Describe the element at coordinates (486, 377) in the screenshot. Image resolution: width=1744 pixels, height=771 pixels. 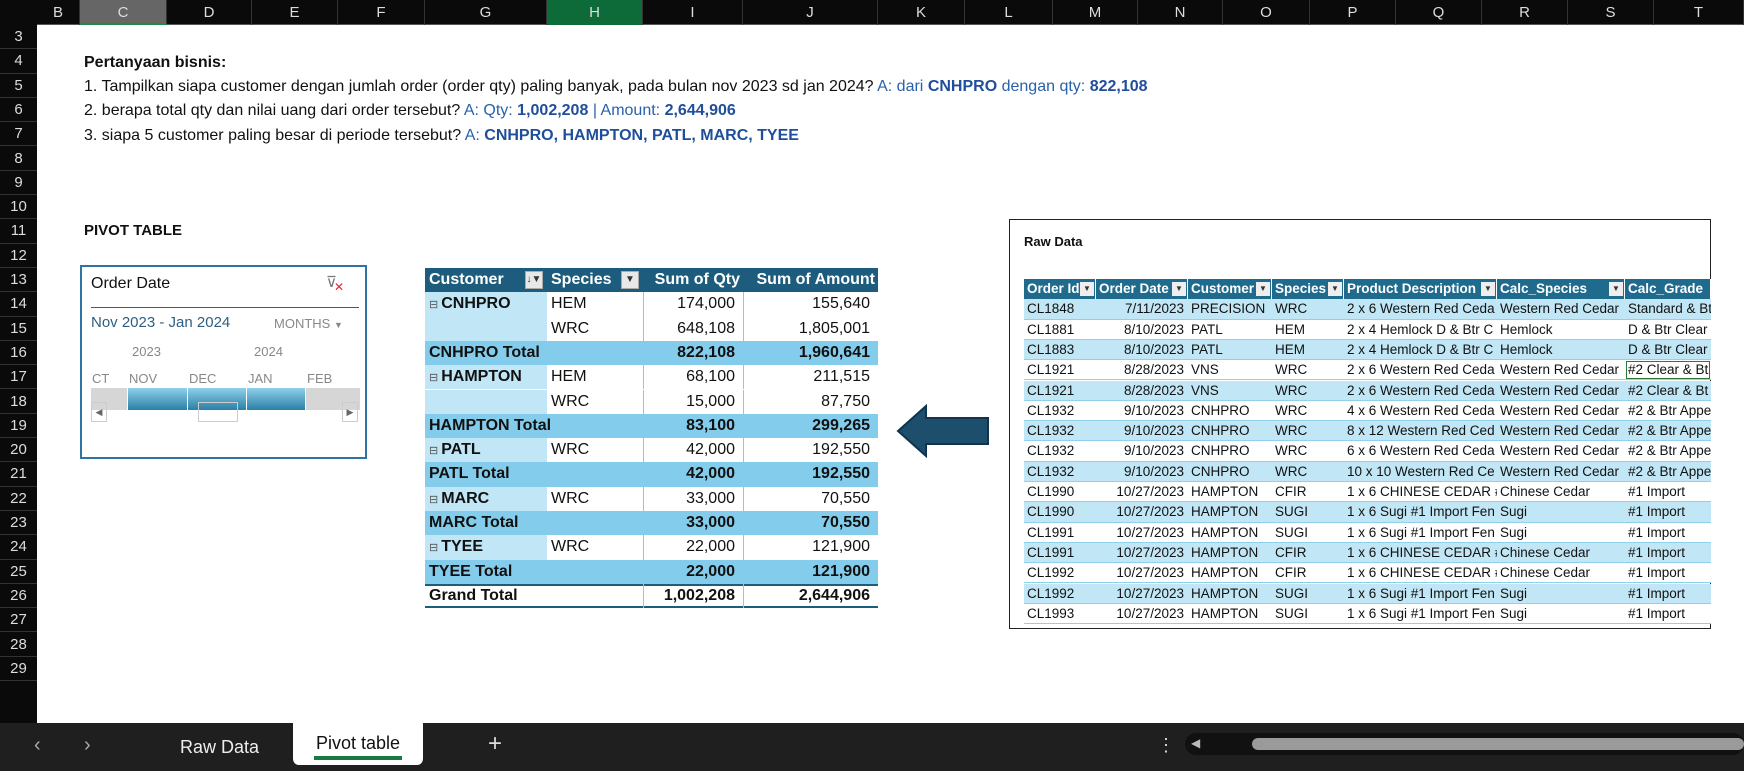
I see `pivot-customer: ⊟ HAMPTON` at that location.